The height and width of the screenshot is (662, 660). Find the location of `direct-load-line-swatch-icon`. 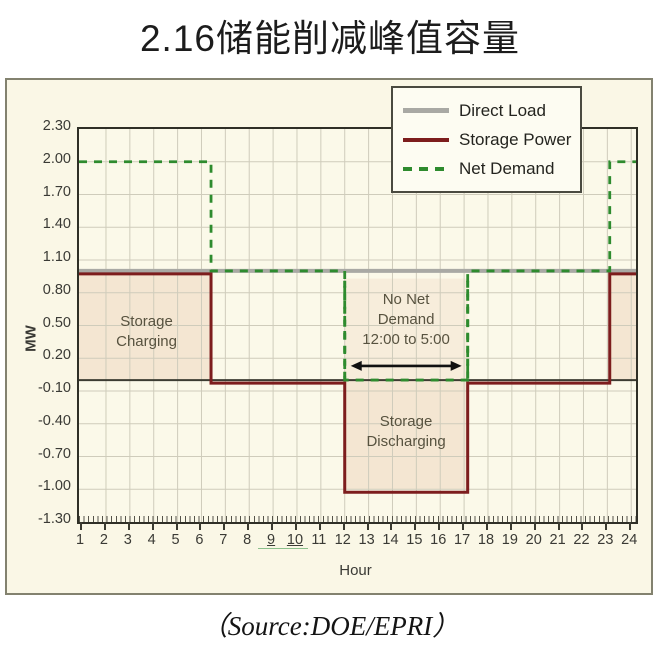

direct-load-line-swatch-icon is located at coordinates (426, 110).